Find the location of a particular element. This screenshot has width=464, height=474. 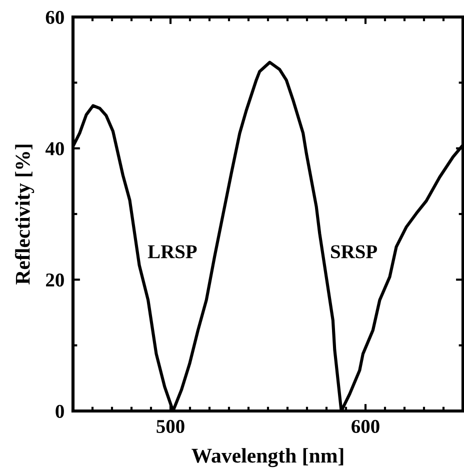

y-axis-title: Reflectivity [%] is located at coordinates (24, 214).